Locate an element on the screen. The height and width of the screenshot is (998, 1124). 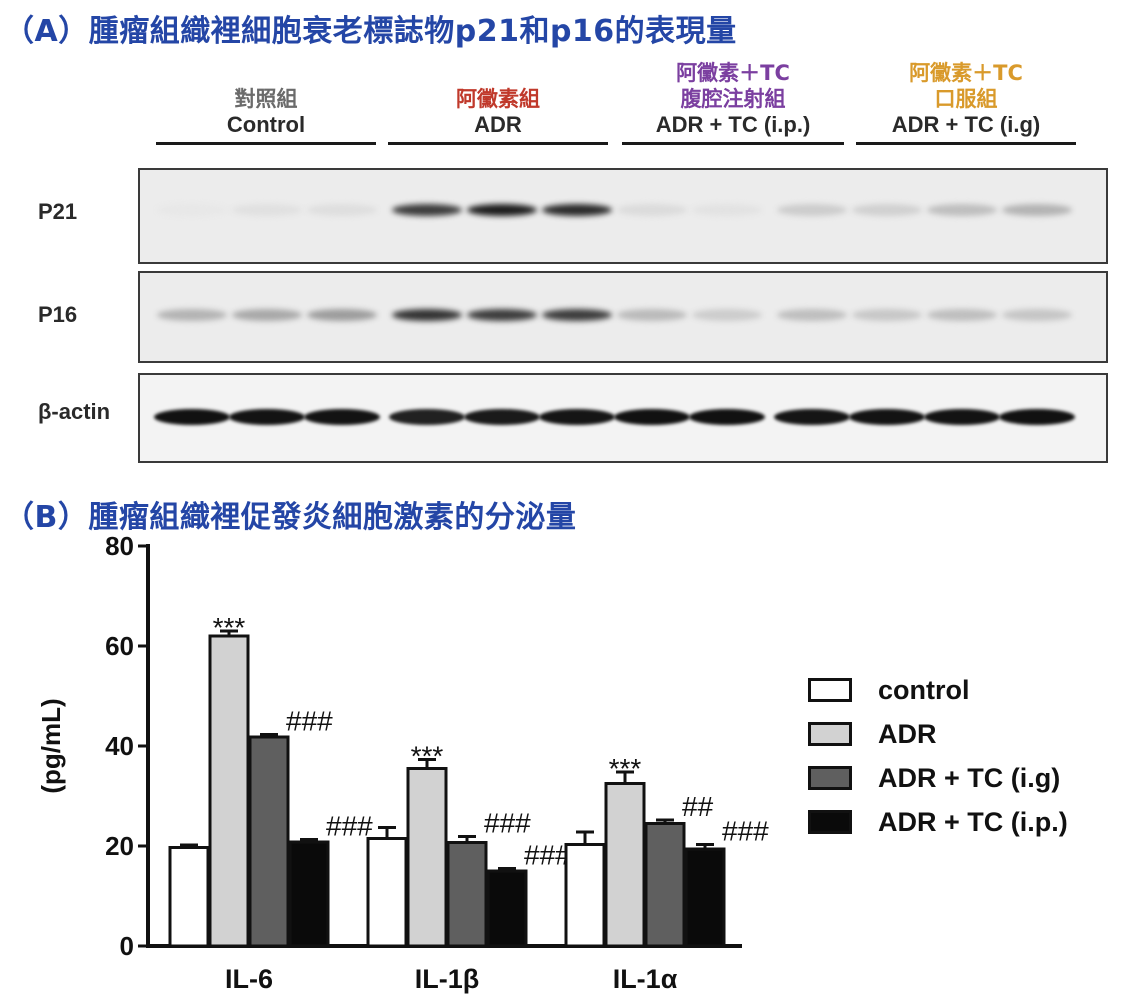
legend-label: control is located at coordinates (924, 689).